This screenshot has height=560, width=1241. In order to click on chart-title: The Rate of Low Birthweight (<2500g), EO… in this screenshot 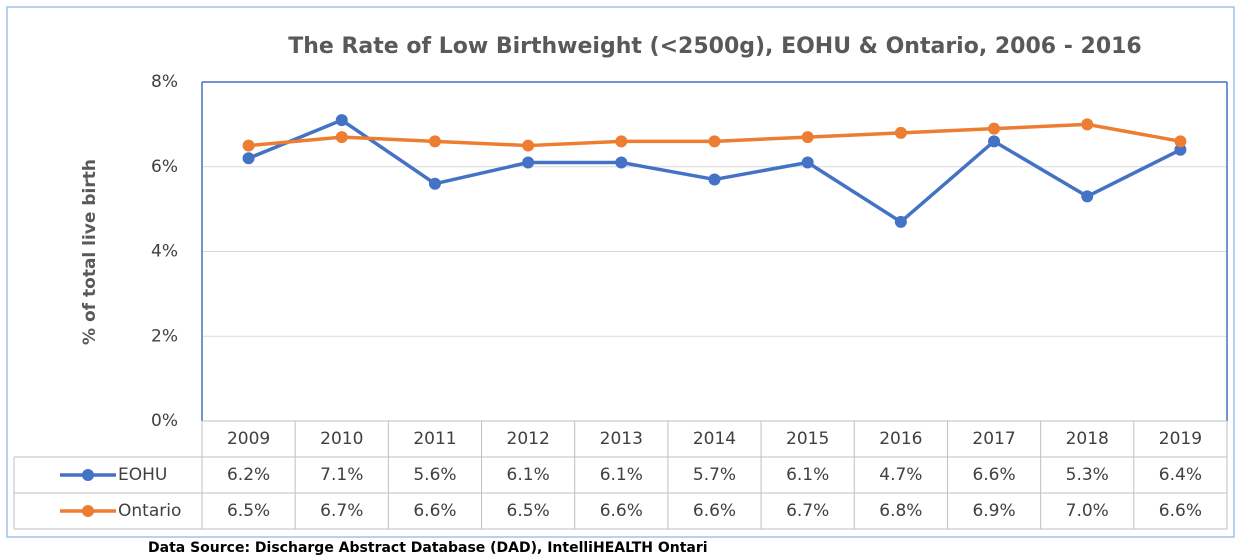, I will do `click(715, 46)`.